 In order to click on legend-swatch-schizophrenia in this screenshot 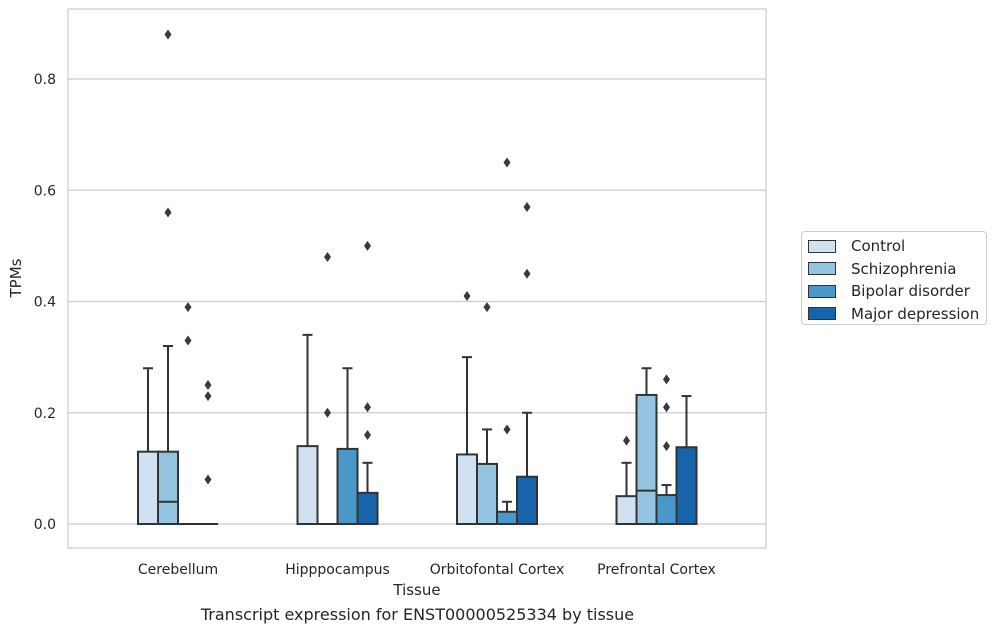, I will do `click(822, 269)`.